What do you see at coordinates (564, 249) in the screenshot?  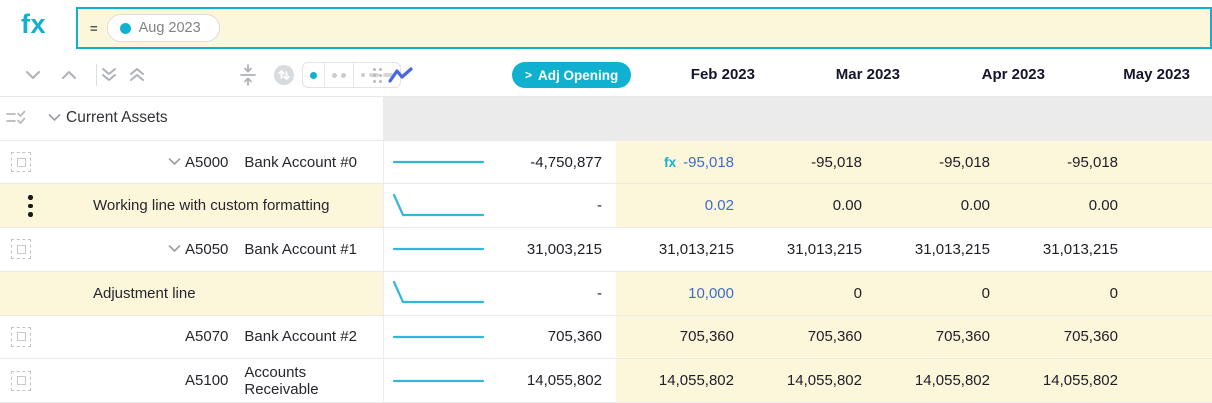 I see `row-summary-value: 31,003,215` at bounding box center [564, 249].